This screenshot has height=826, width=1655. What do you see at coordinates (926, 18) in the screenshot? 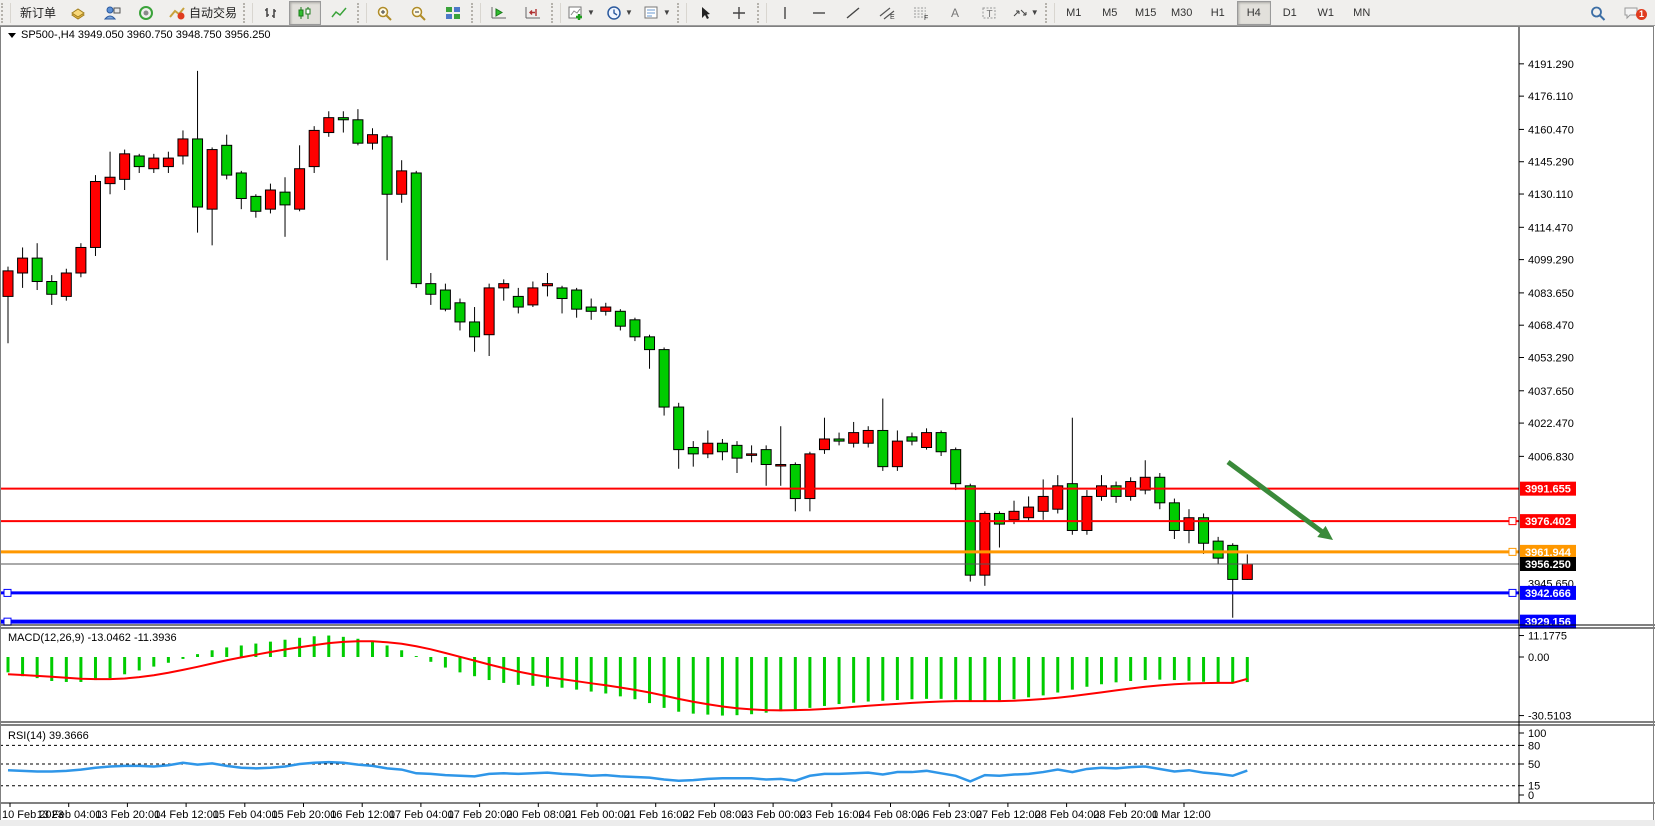
I see `svg-text: F` at bounding box center [926, 18].